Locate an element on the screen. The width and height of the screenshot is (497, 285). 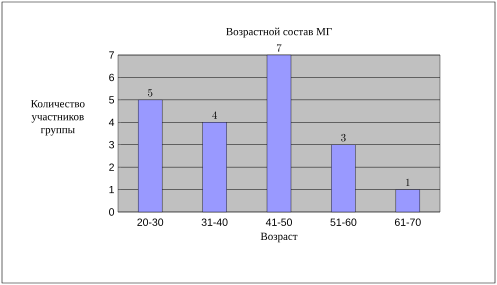
x-tick-label: 41-50 is located at coordinates (279, 222).